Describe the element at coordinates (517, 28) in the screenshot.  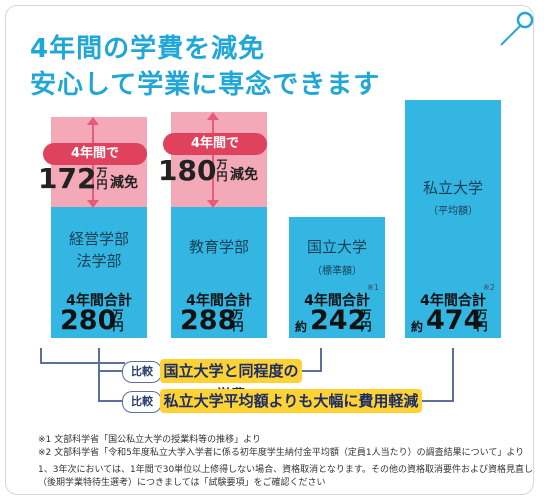
I see `pin-icon` at that location.